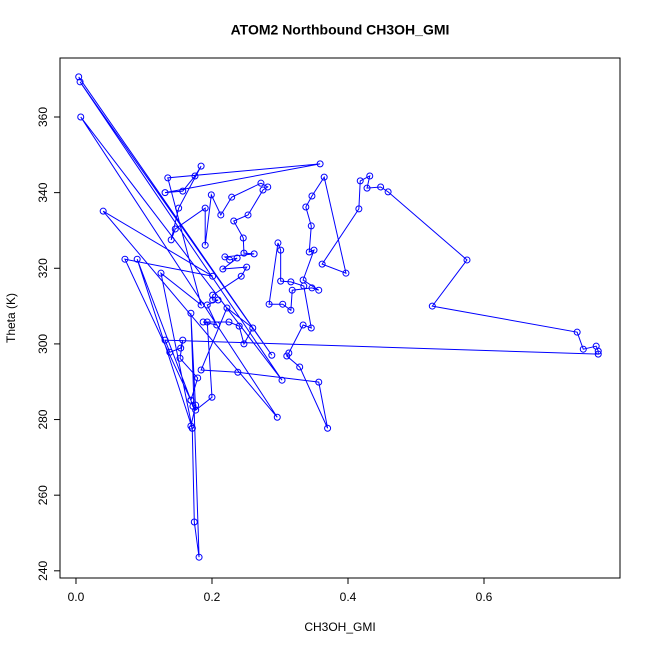 The height and width of the screenshot is (650, 650). Describe the element at coordinates (212, 597) in the screenshot. I see `x-tick-label: 0.2` at that location.